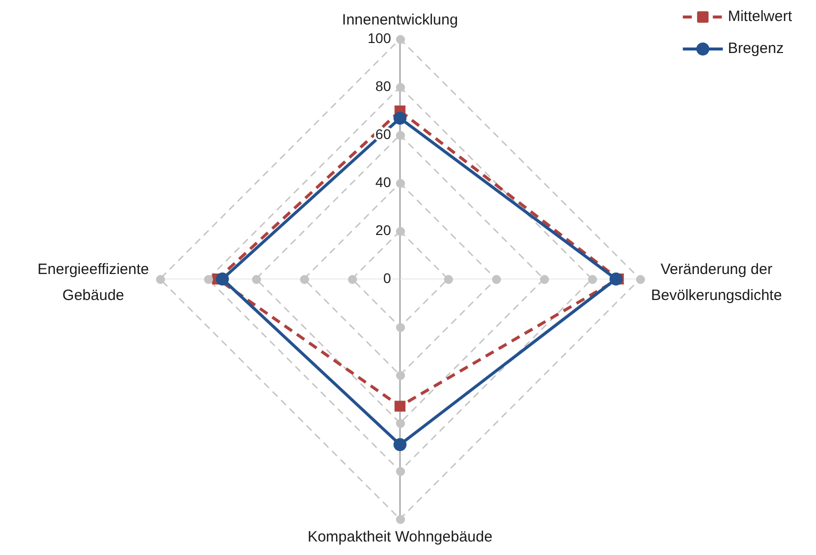 This screenshot has width=816, height=555. I want to click on legend-label: Mittelwert, so click(760, 17).